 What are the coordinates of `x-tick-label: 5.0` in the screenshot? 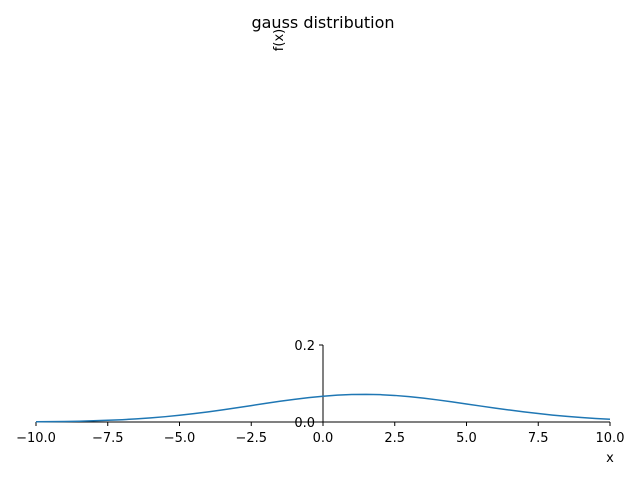 It's located at (466, 438).